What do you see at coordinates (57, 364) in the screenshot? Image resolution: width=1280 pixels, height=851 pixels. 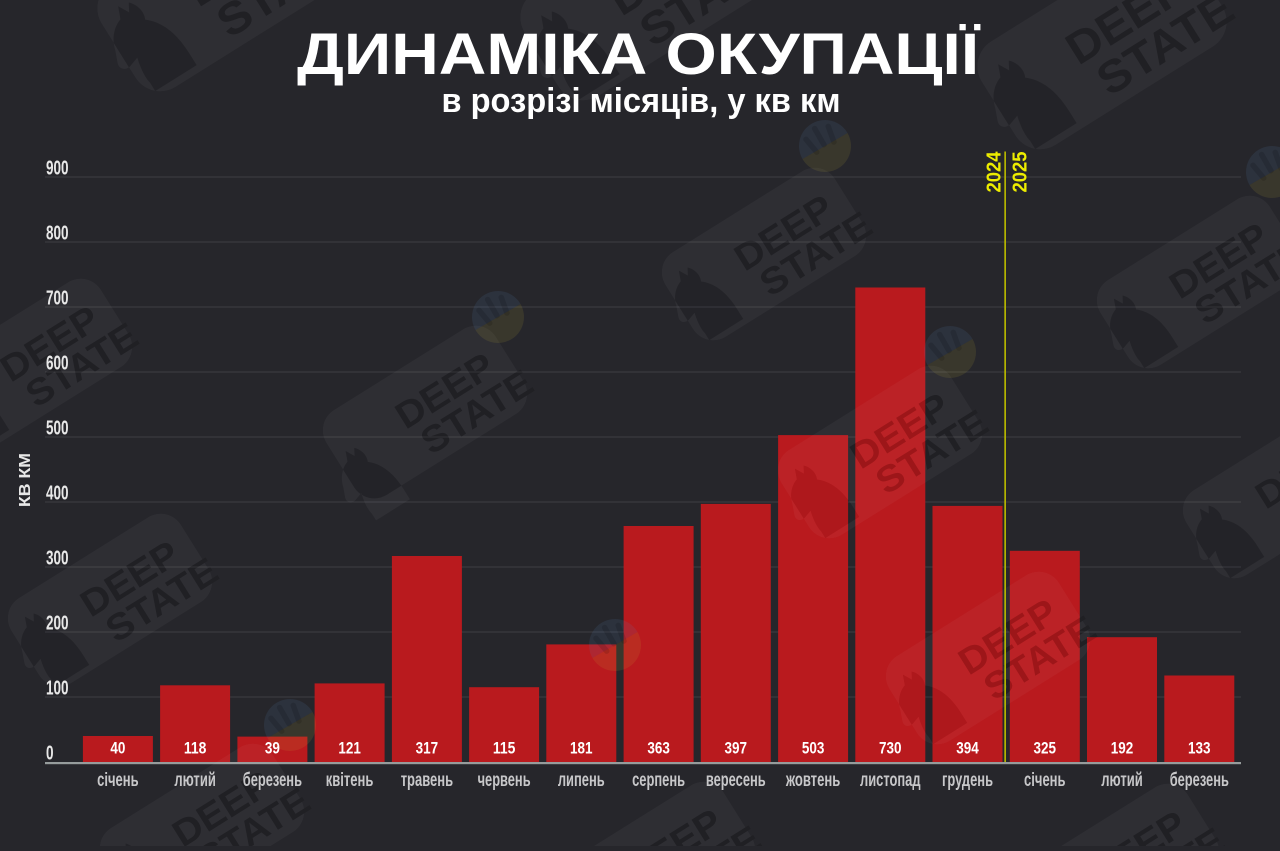 I see `svg-text: 600` at bounding box center [57, 364].